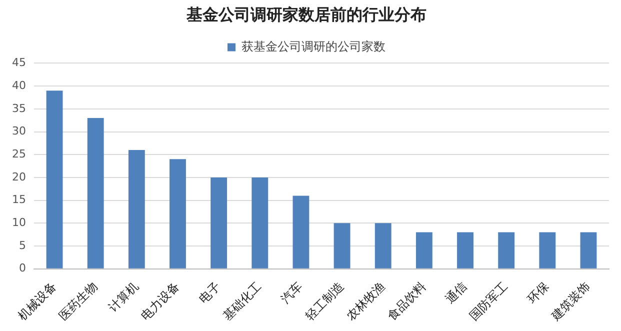 This screenshot has width=621, height=331. I want to click on y-tick-label: 45, so click(19, 63).